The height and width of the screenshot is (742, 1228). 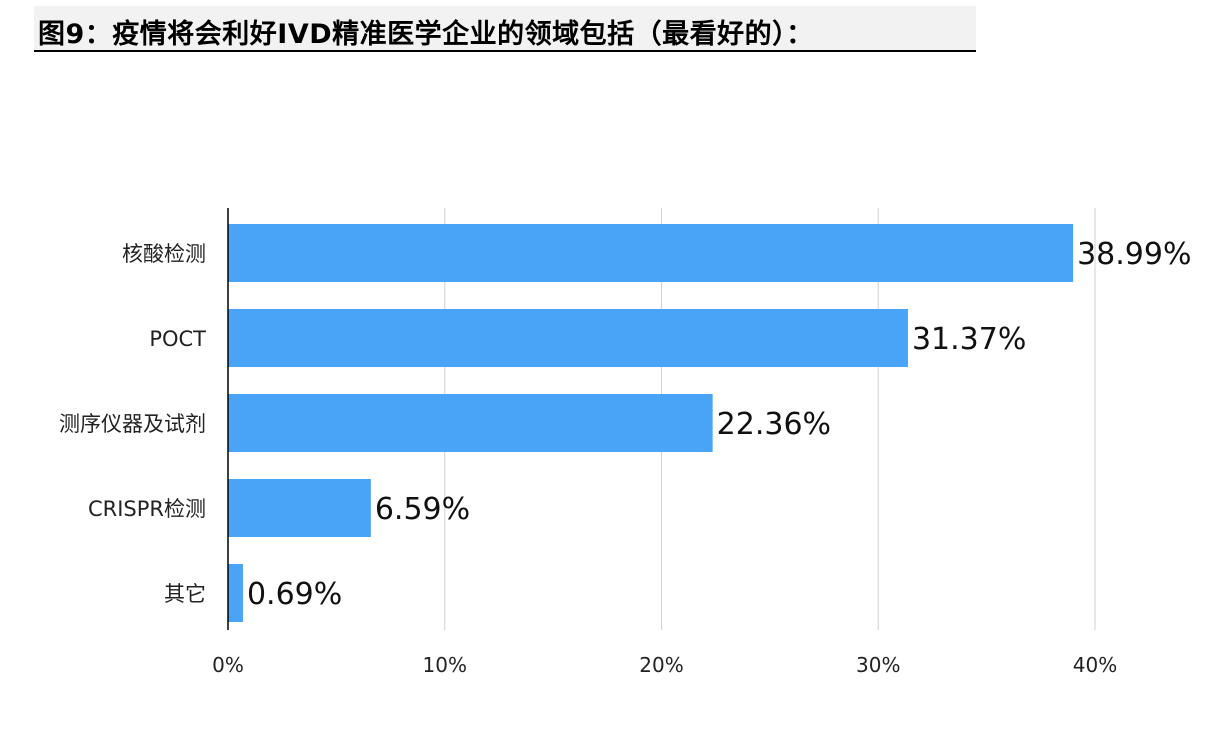 I want to click on category-label: CRISPR检测, so click(x=147, y=509).